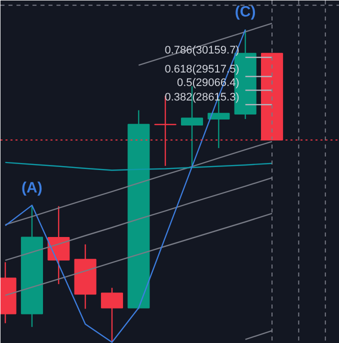  What do you see at coordinates (32, 187) in the screenshot?
I see `annotation: (A)` at bounding box center [32, 187].